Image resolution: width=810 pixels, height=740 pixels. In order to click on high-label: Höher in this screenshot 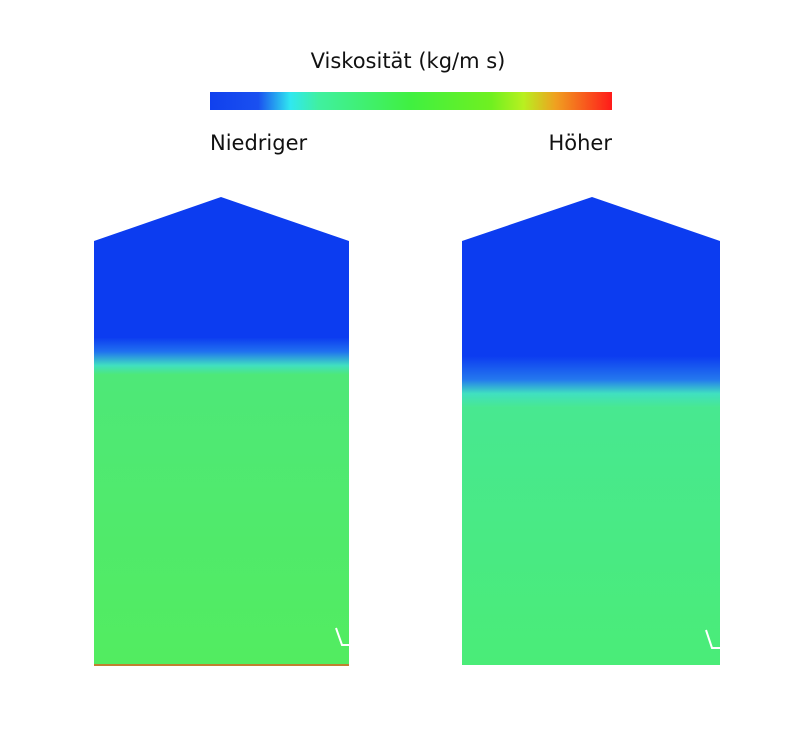, I will do `click(580, 143)`.